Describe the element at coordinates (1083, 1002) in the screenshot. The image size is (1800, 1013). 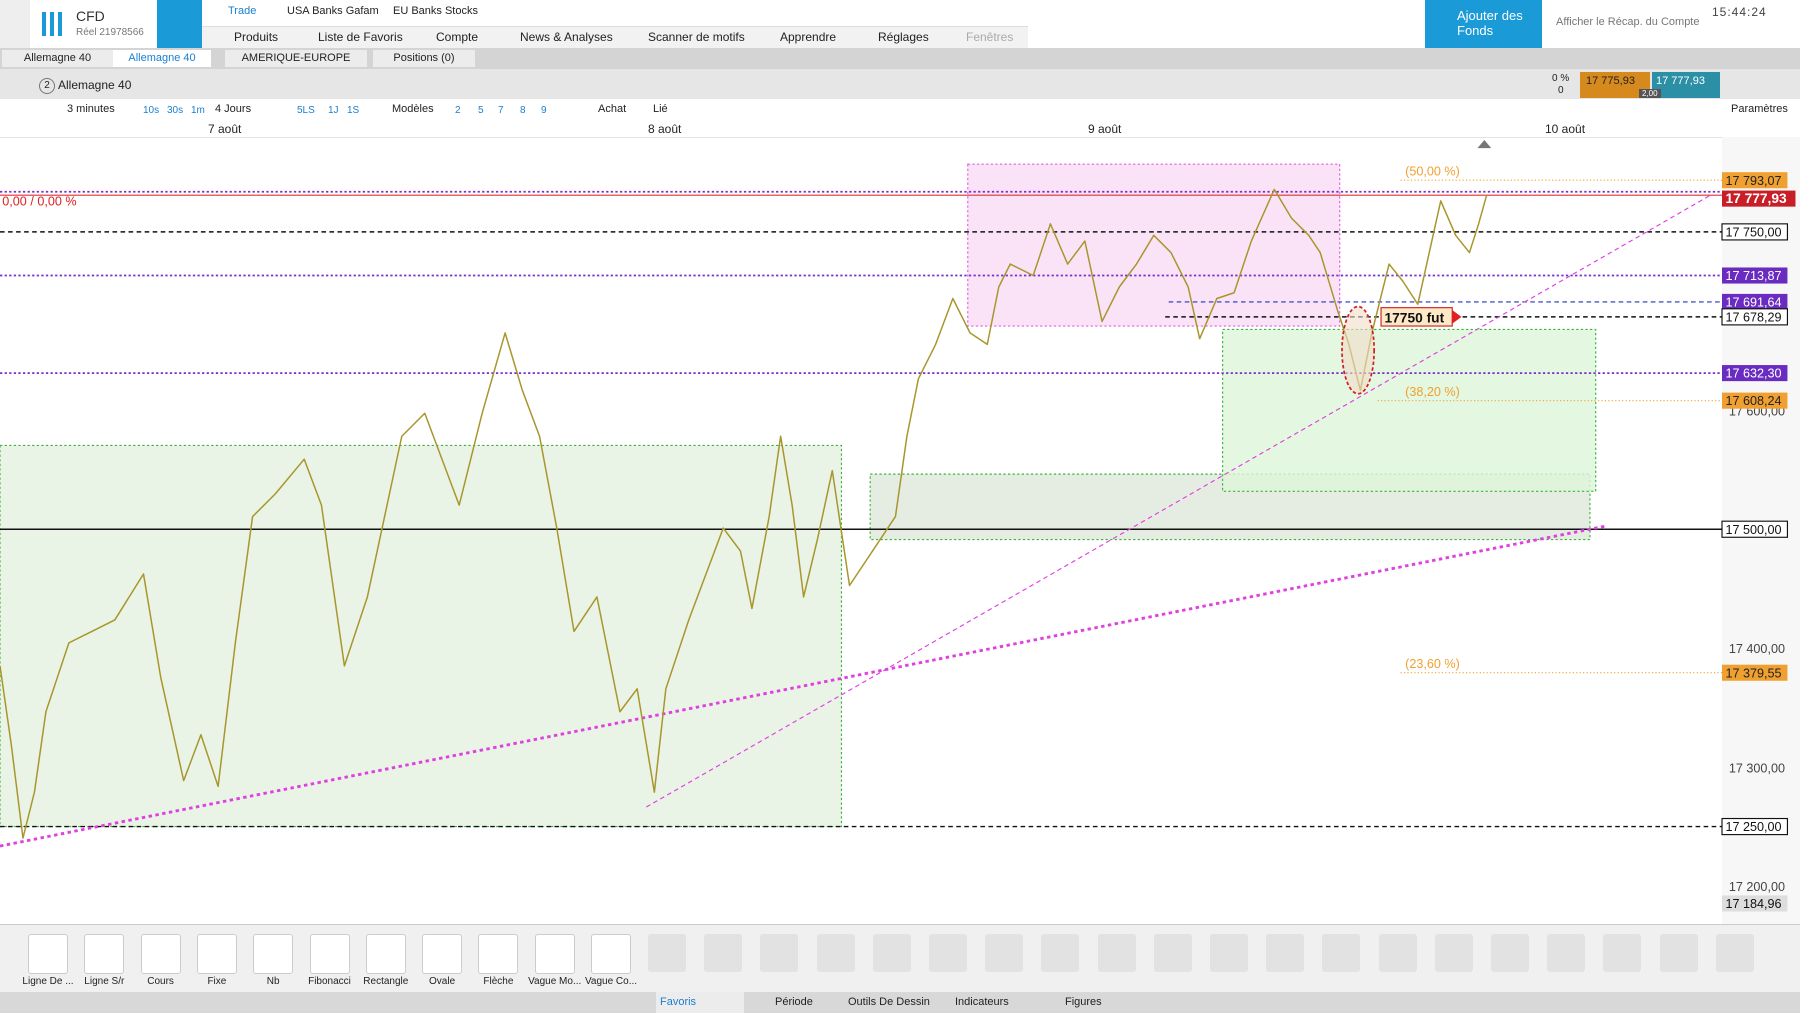
I see `footer-tab: Figures` at that location.